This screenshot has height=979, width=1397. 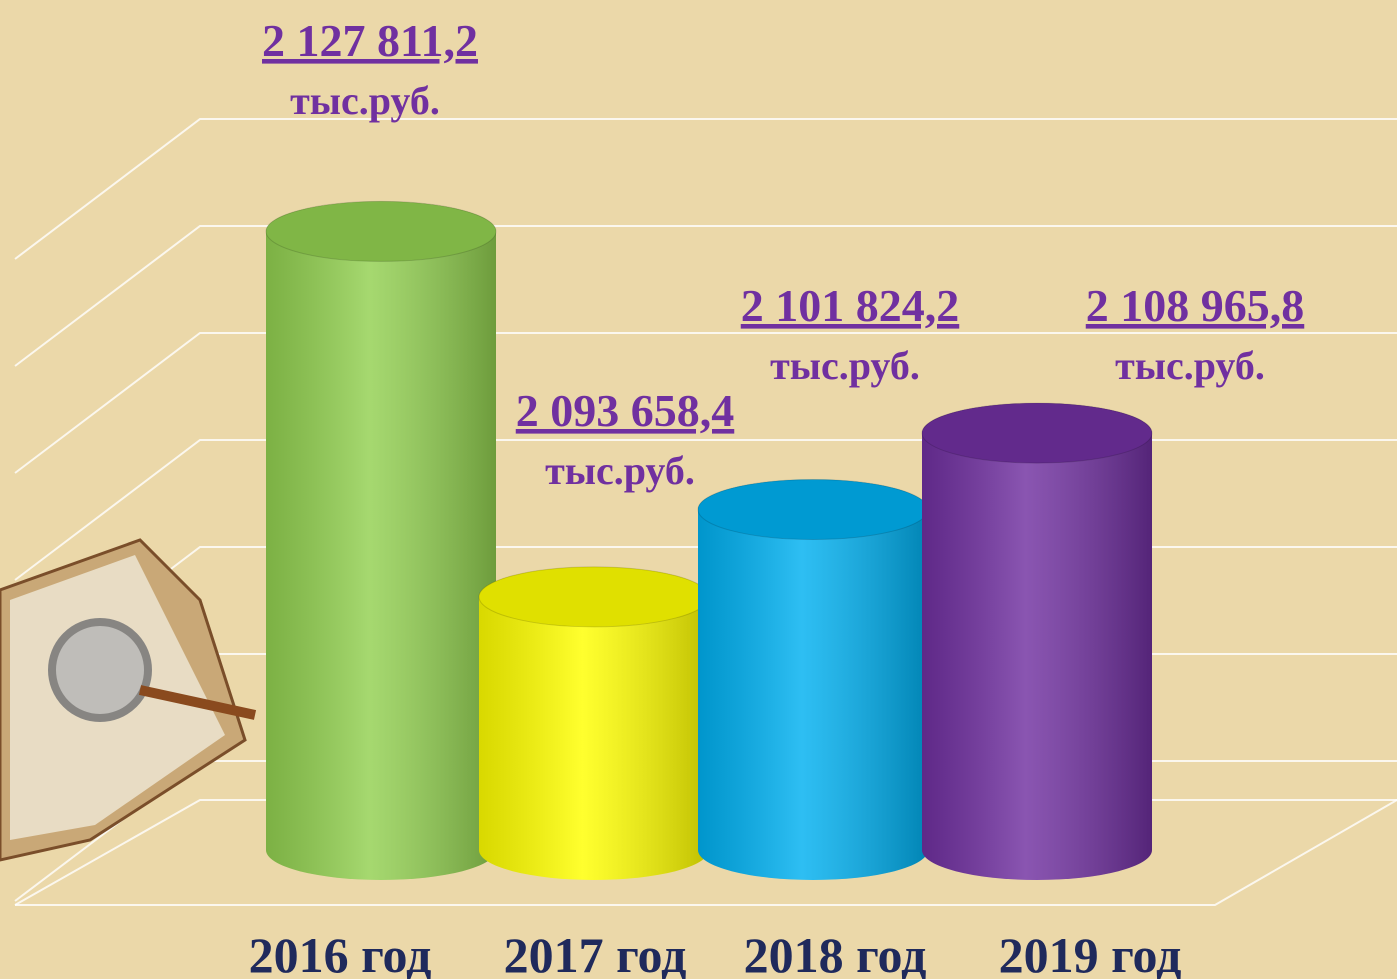 I want to click on book-illustration, so click(x=128, y=700).